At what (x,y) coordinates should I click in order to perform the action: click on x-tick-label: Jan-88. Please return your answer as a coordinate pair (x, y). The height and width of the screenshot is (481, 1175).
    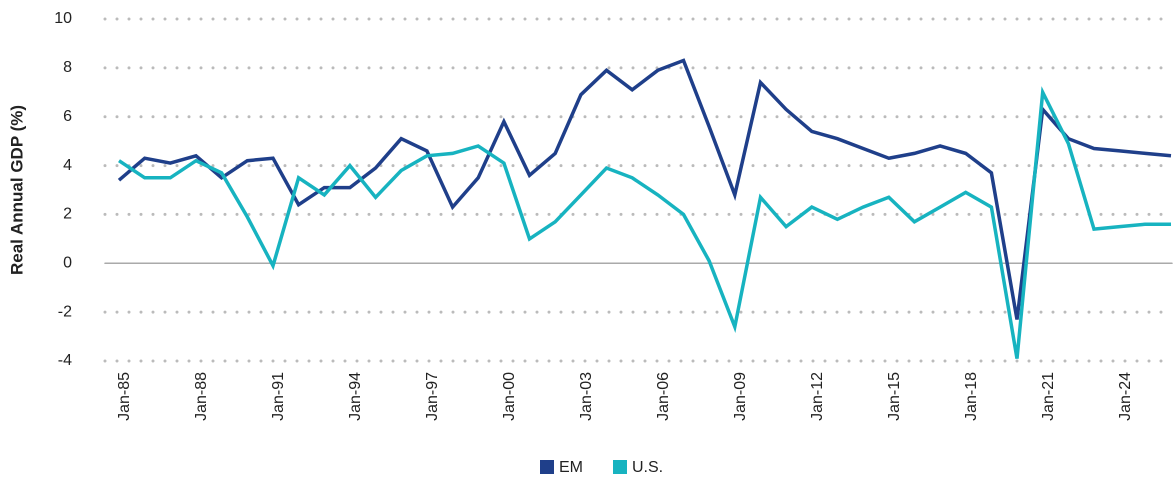
    Looking at the image, I should click on (201, 396).